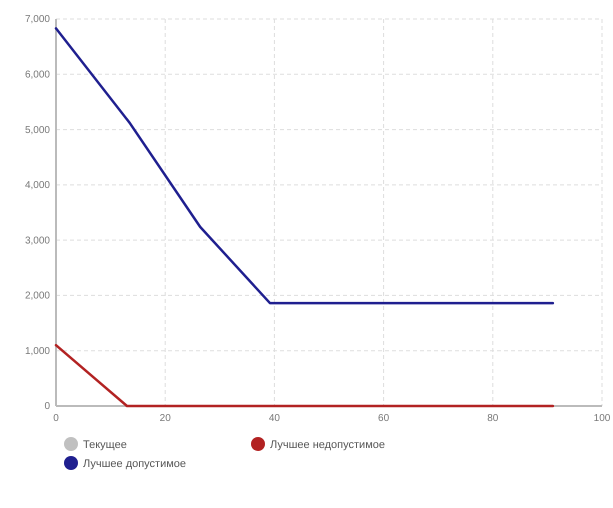  Describe the element at coordinates (47, 406) in the screenshot. I see `y-tick-label: 0` at that location.